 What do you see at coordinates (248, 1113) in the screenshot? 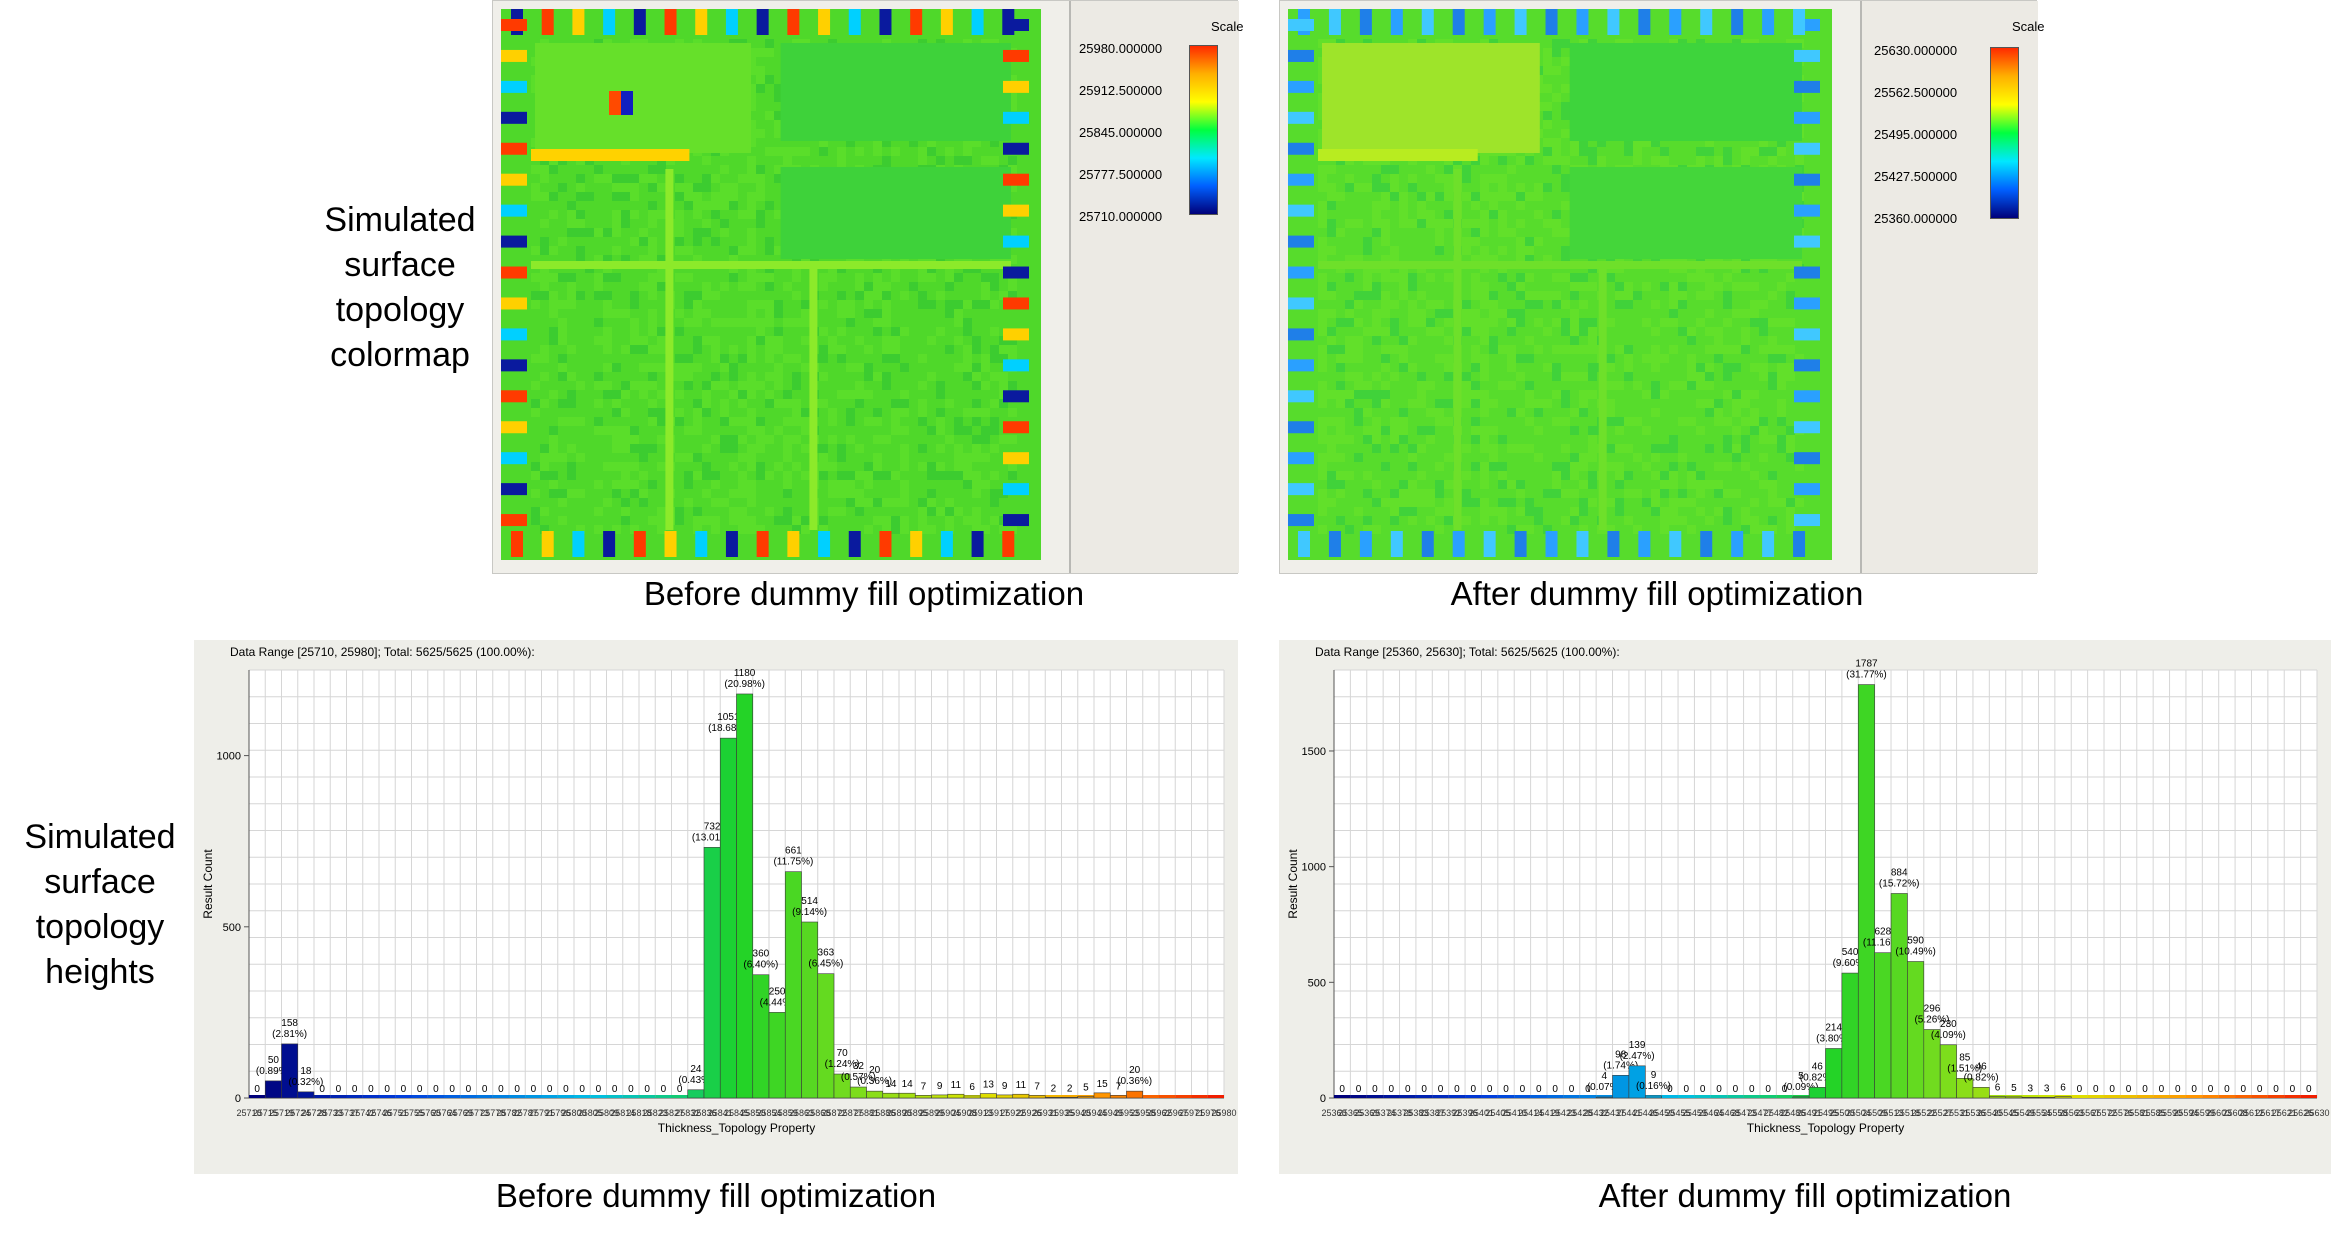
I see `x-tick-label: 25710` at bounding box center [248, 1113].